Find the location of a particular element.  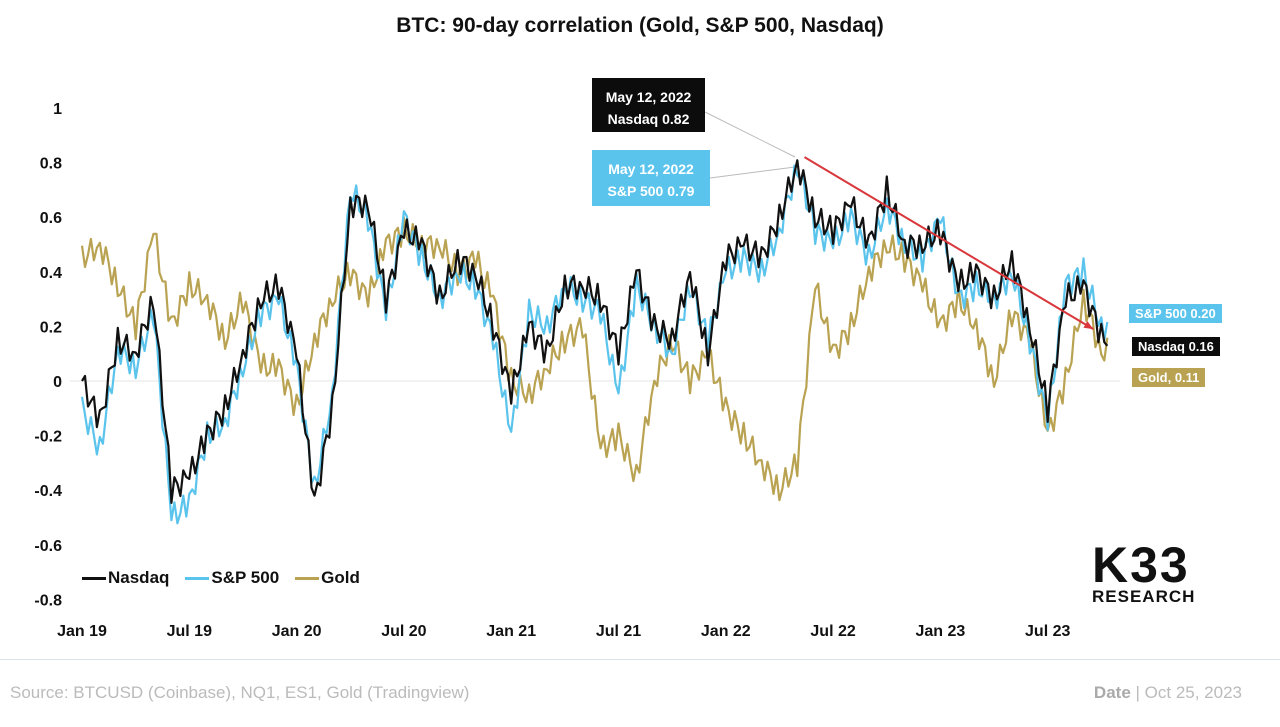

legend-item-nasdaq: Nasdaq is located at coordinates (125, 578).